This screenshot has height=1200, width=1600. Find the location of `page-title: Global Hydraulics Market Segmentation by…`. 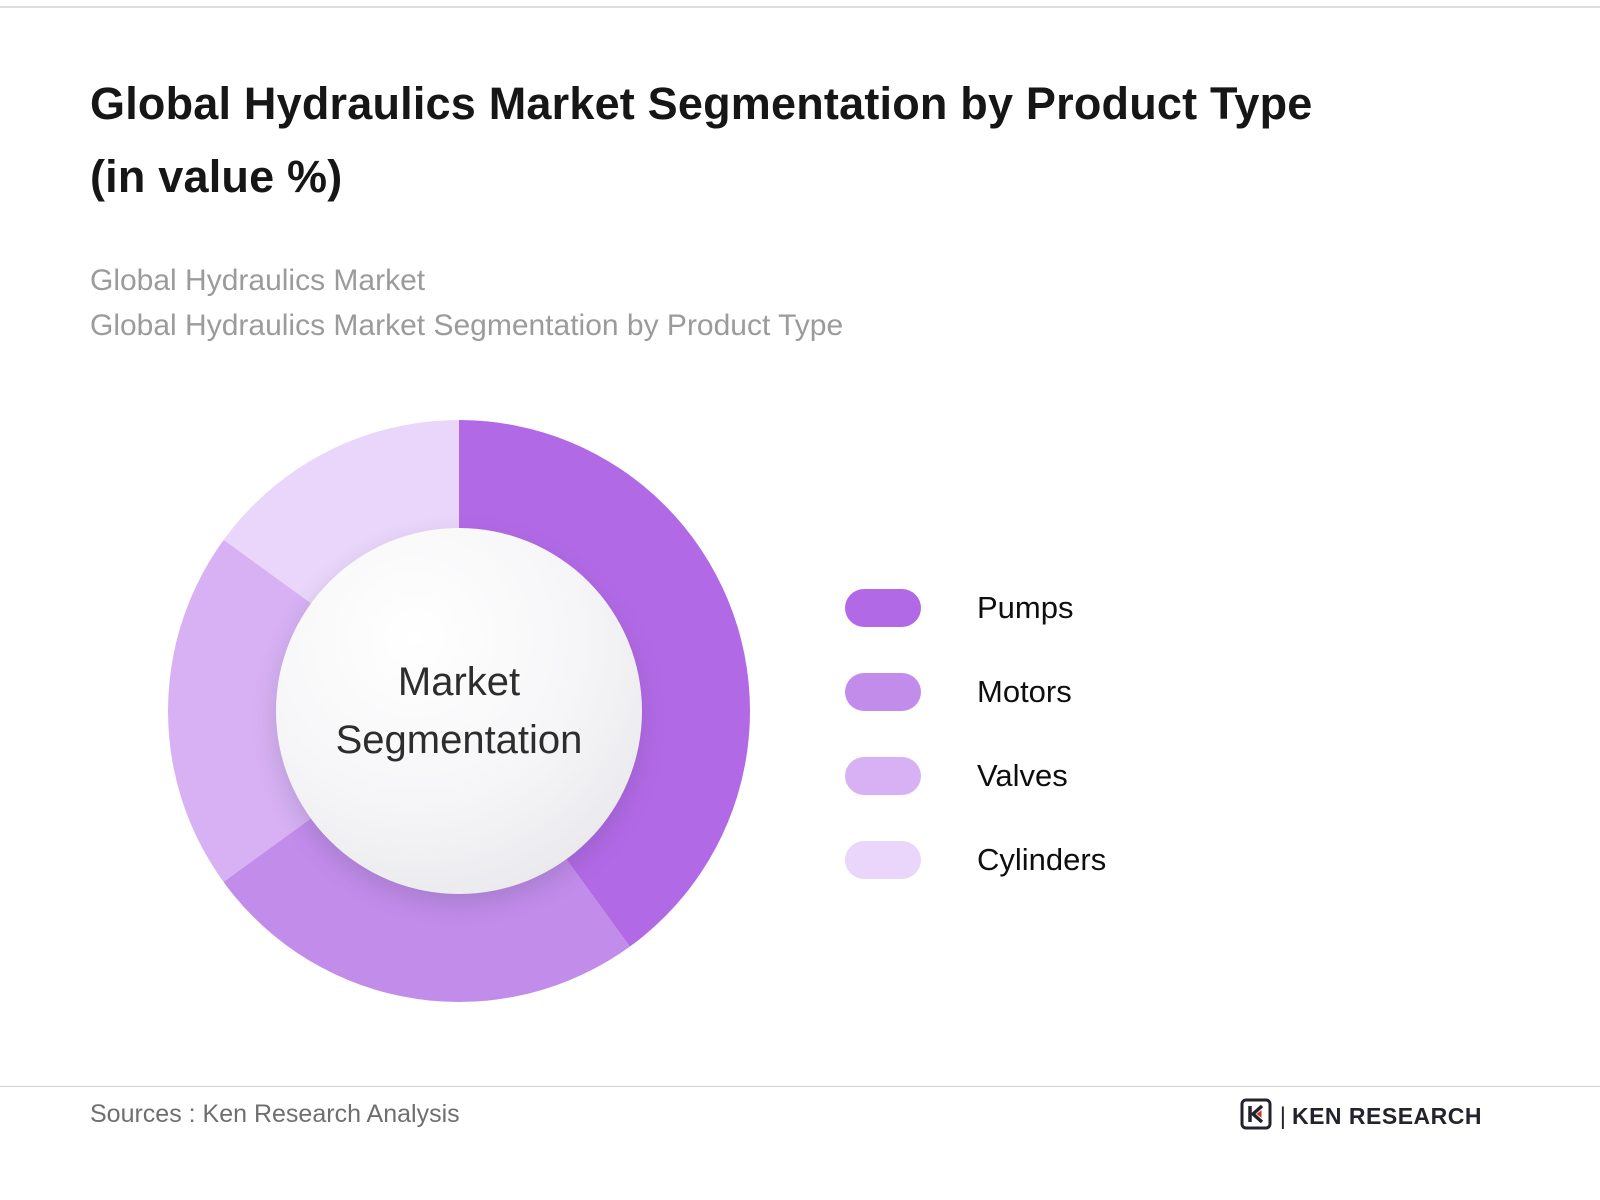

page-title: Global Hydraulics Market Segmentation by… is located at coordinates (800, 141).